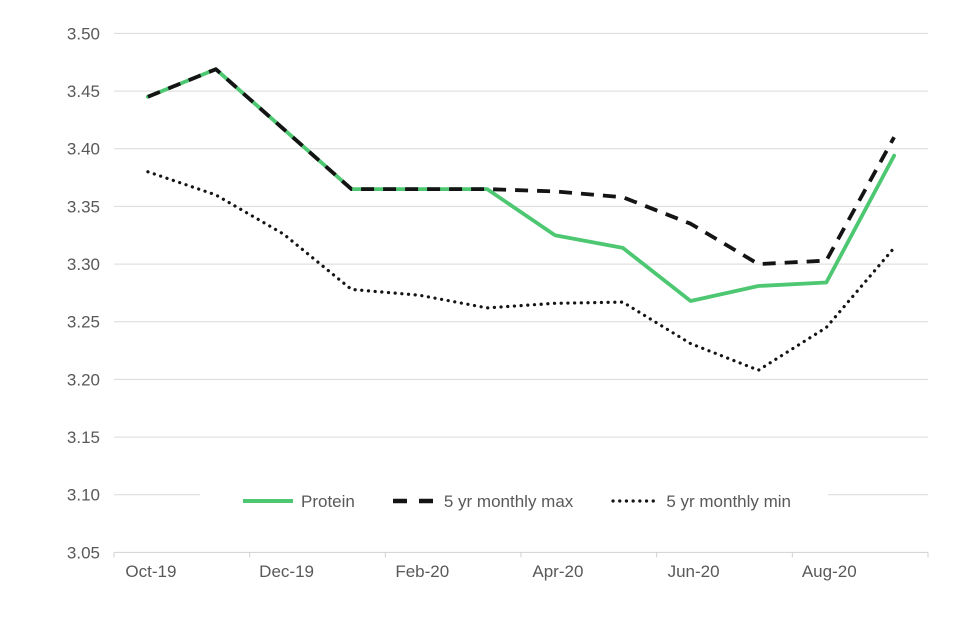  Describe the element at coordinates (414, 501) in the screenshot. I see `dashed-line-icon` at that location.